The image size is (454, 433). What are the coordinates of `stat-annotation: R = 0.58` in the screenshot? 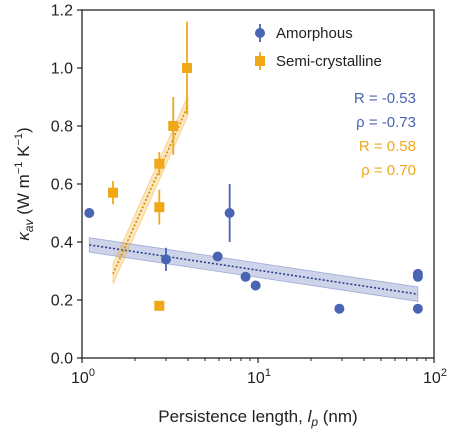 It's located at (387, 146).